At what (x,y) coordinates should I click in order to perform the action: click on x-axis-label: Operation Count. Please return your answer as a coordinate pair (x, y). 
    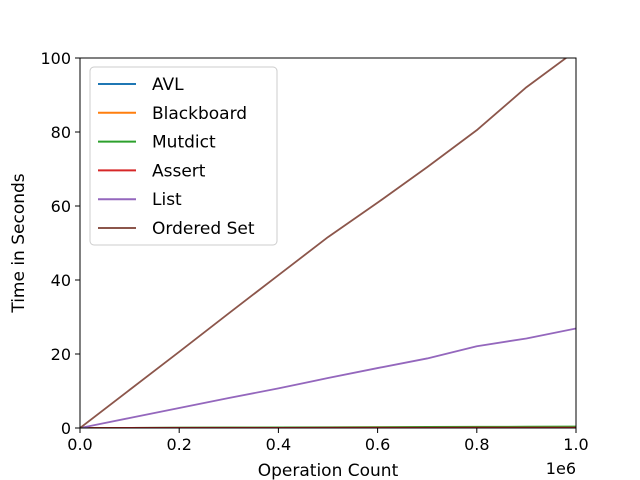
    Looking at the image, I should click on (328, 470).